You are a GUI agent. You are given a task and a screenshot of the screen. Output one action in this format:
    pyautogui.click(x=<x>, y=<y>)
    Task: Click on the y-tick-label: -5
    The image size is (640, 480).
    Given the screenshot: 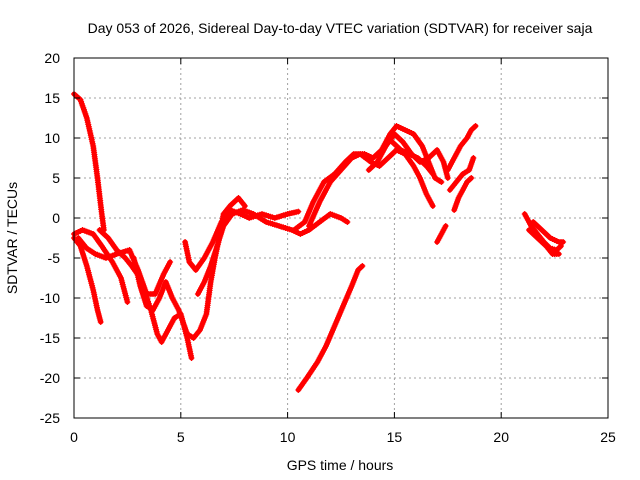 What is the action you would take?
    pyautogui.click(x=54, y=258)
    